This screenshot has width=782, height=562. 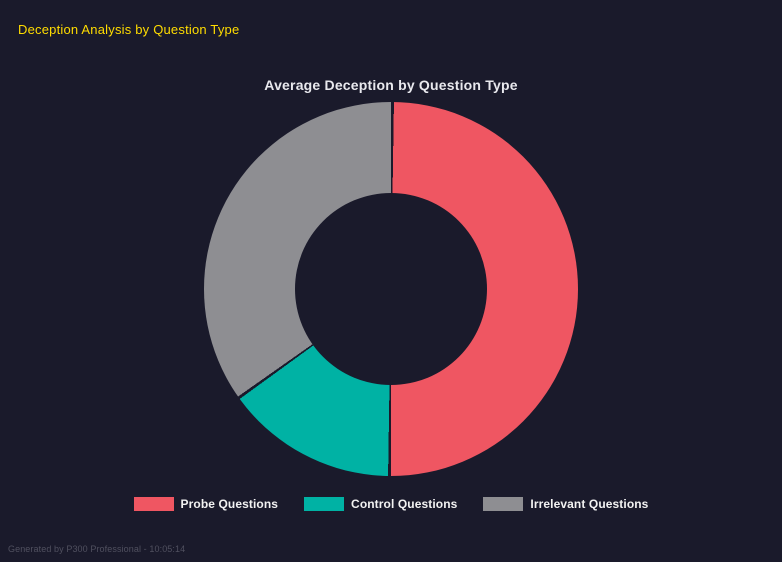 I want to click on legend-item-probe-questions: Probe Questions, so click(x=206, y=504).